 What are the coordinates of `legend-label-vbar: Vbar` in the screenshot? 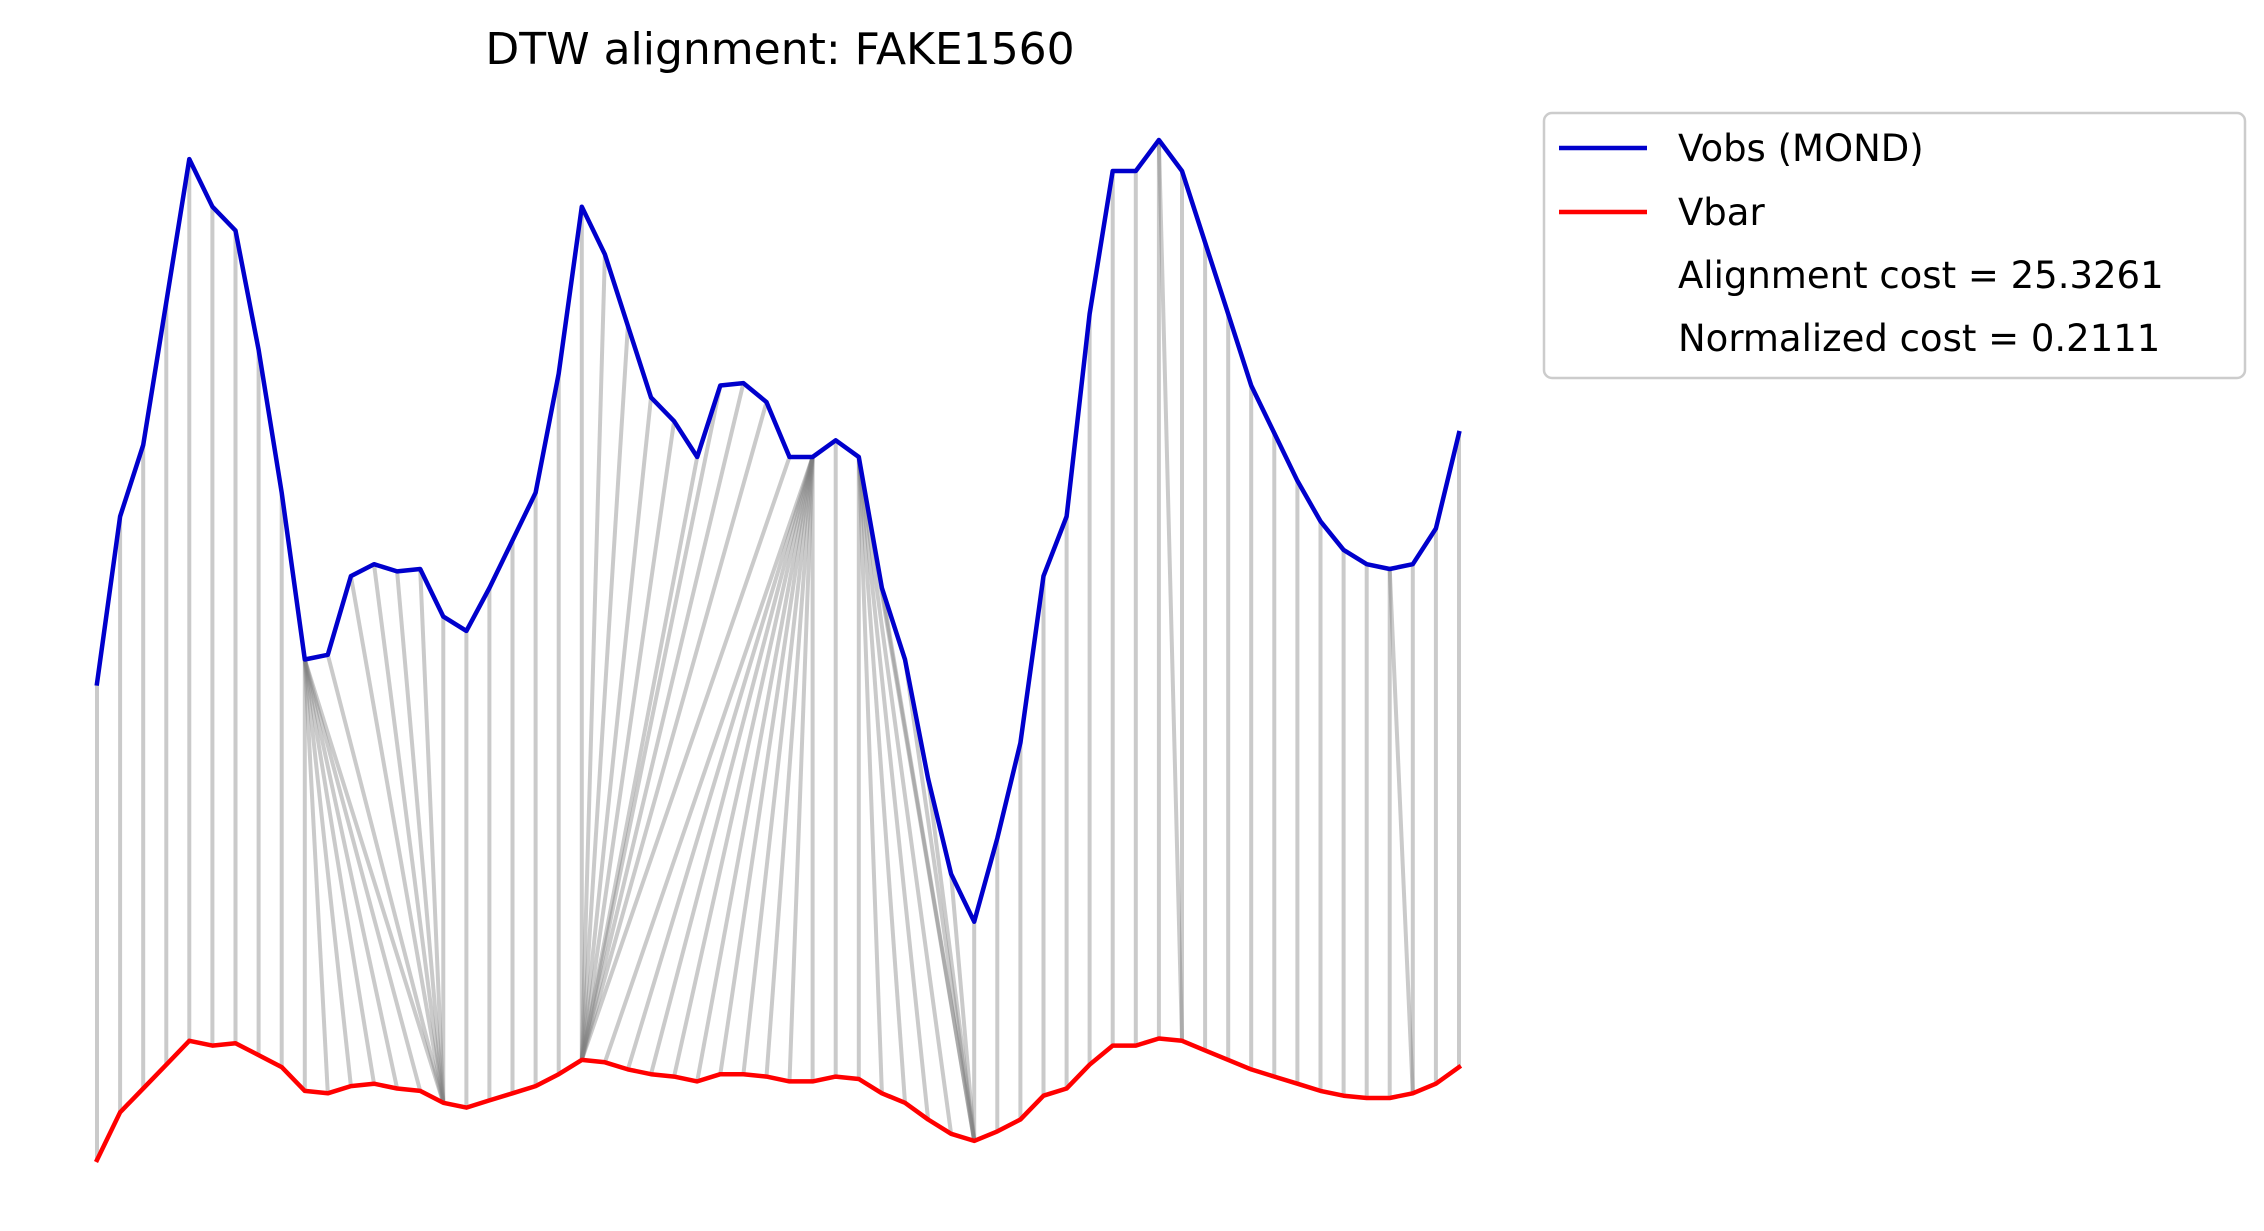 It's located at (1721, 212).